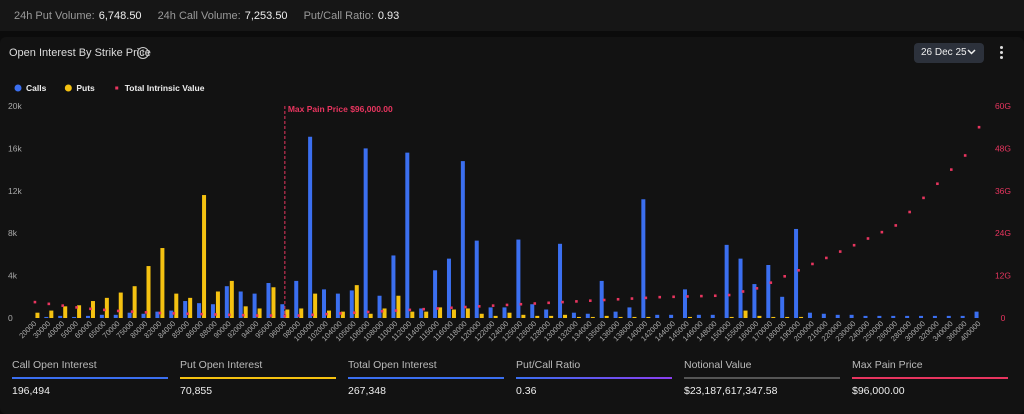  I want to click on menu-button, so click(1001, 53).